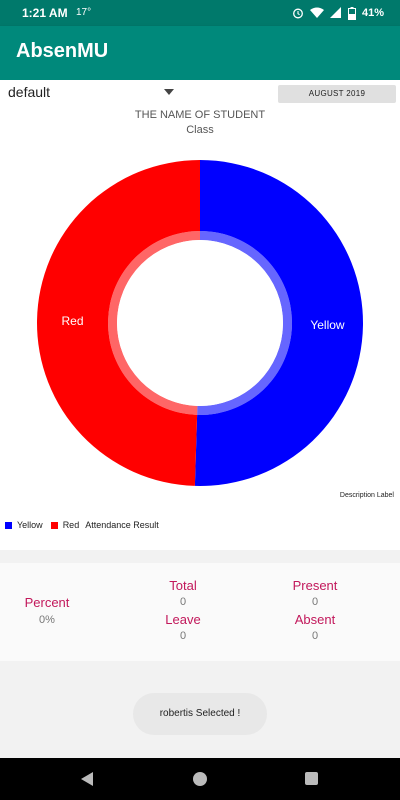 This screenshot has width=400, height=800. Describe the element at coordinates (62, 51) in the screenshot. I see `app-title: AbsenMU` at that location.